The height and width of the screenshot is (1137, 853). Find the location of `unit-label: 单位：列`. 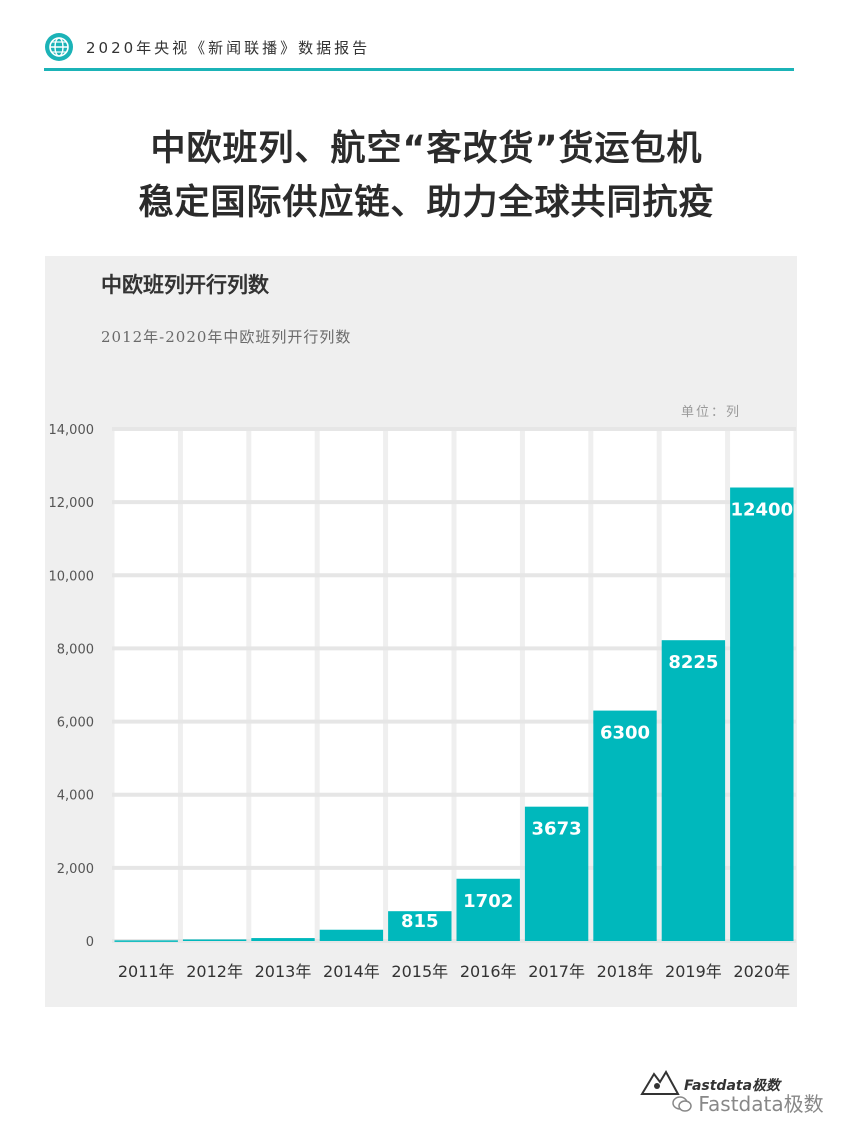

unit-label: 单位：列 is located at coordinates (711, 412).